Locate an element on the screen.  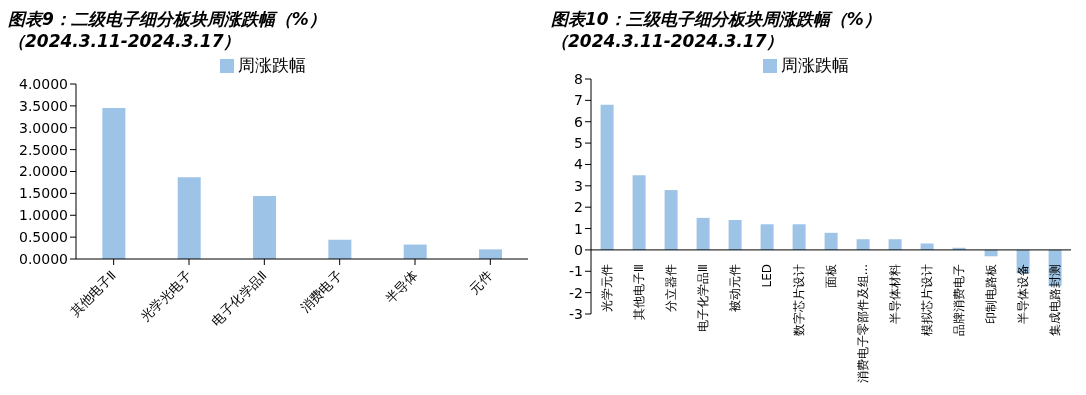
y-tick-label: -3 is located at coordinates (576, 313).